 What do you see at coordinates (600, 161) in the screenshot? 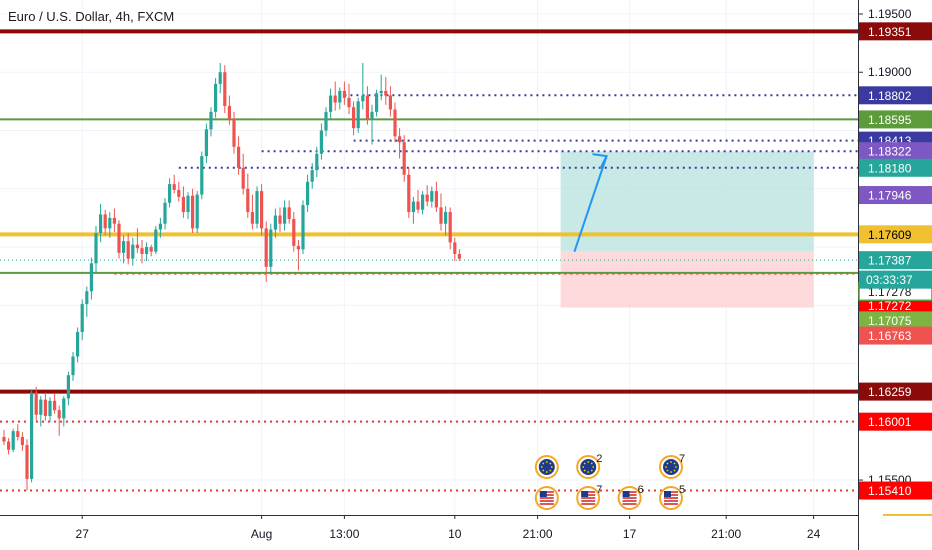
I see `arrow-head` at bounding box center [600, 161].